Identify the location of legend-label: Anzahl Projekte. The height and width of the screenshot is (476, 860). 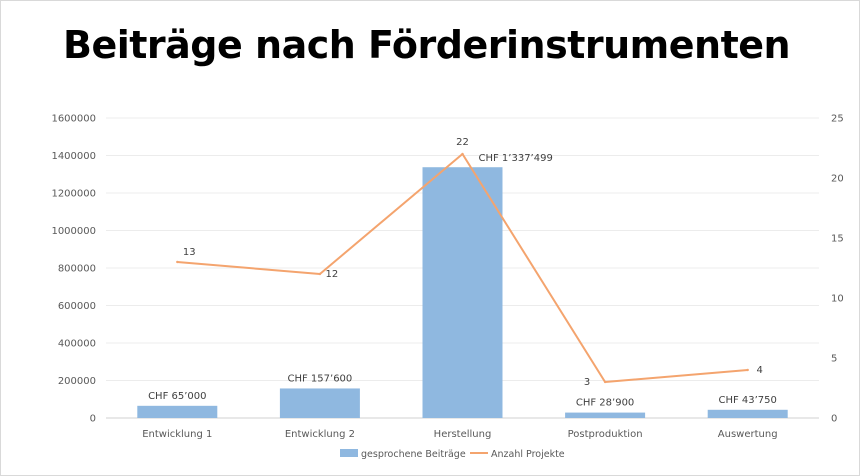
(528, 454).